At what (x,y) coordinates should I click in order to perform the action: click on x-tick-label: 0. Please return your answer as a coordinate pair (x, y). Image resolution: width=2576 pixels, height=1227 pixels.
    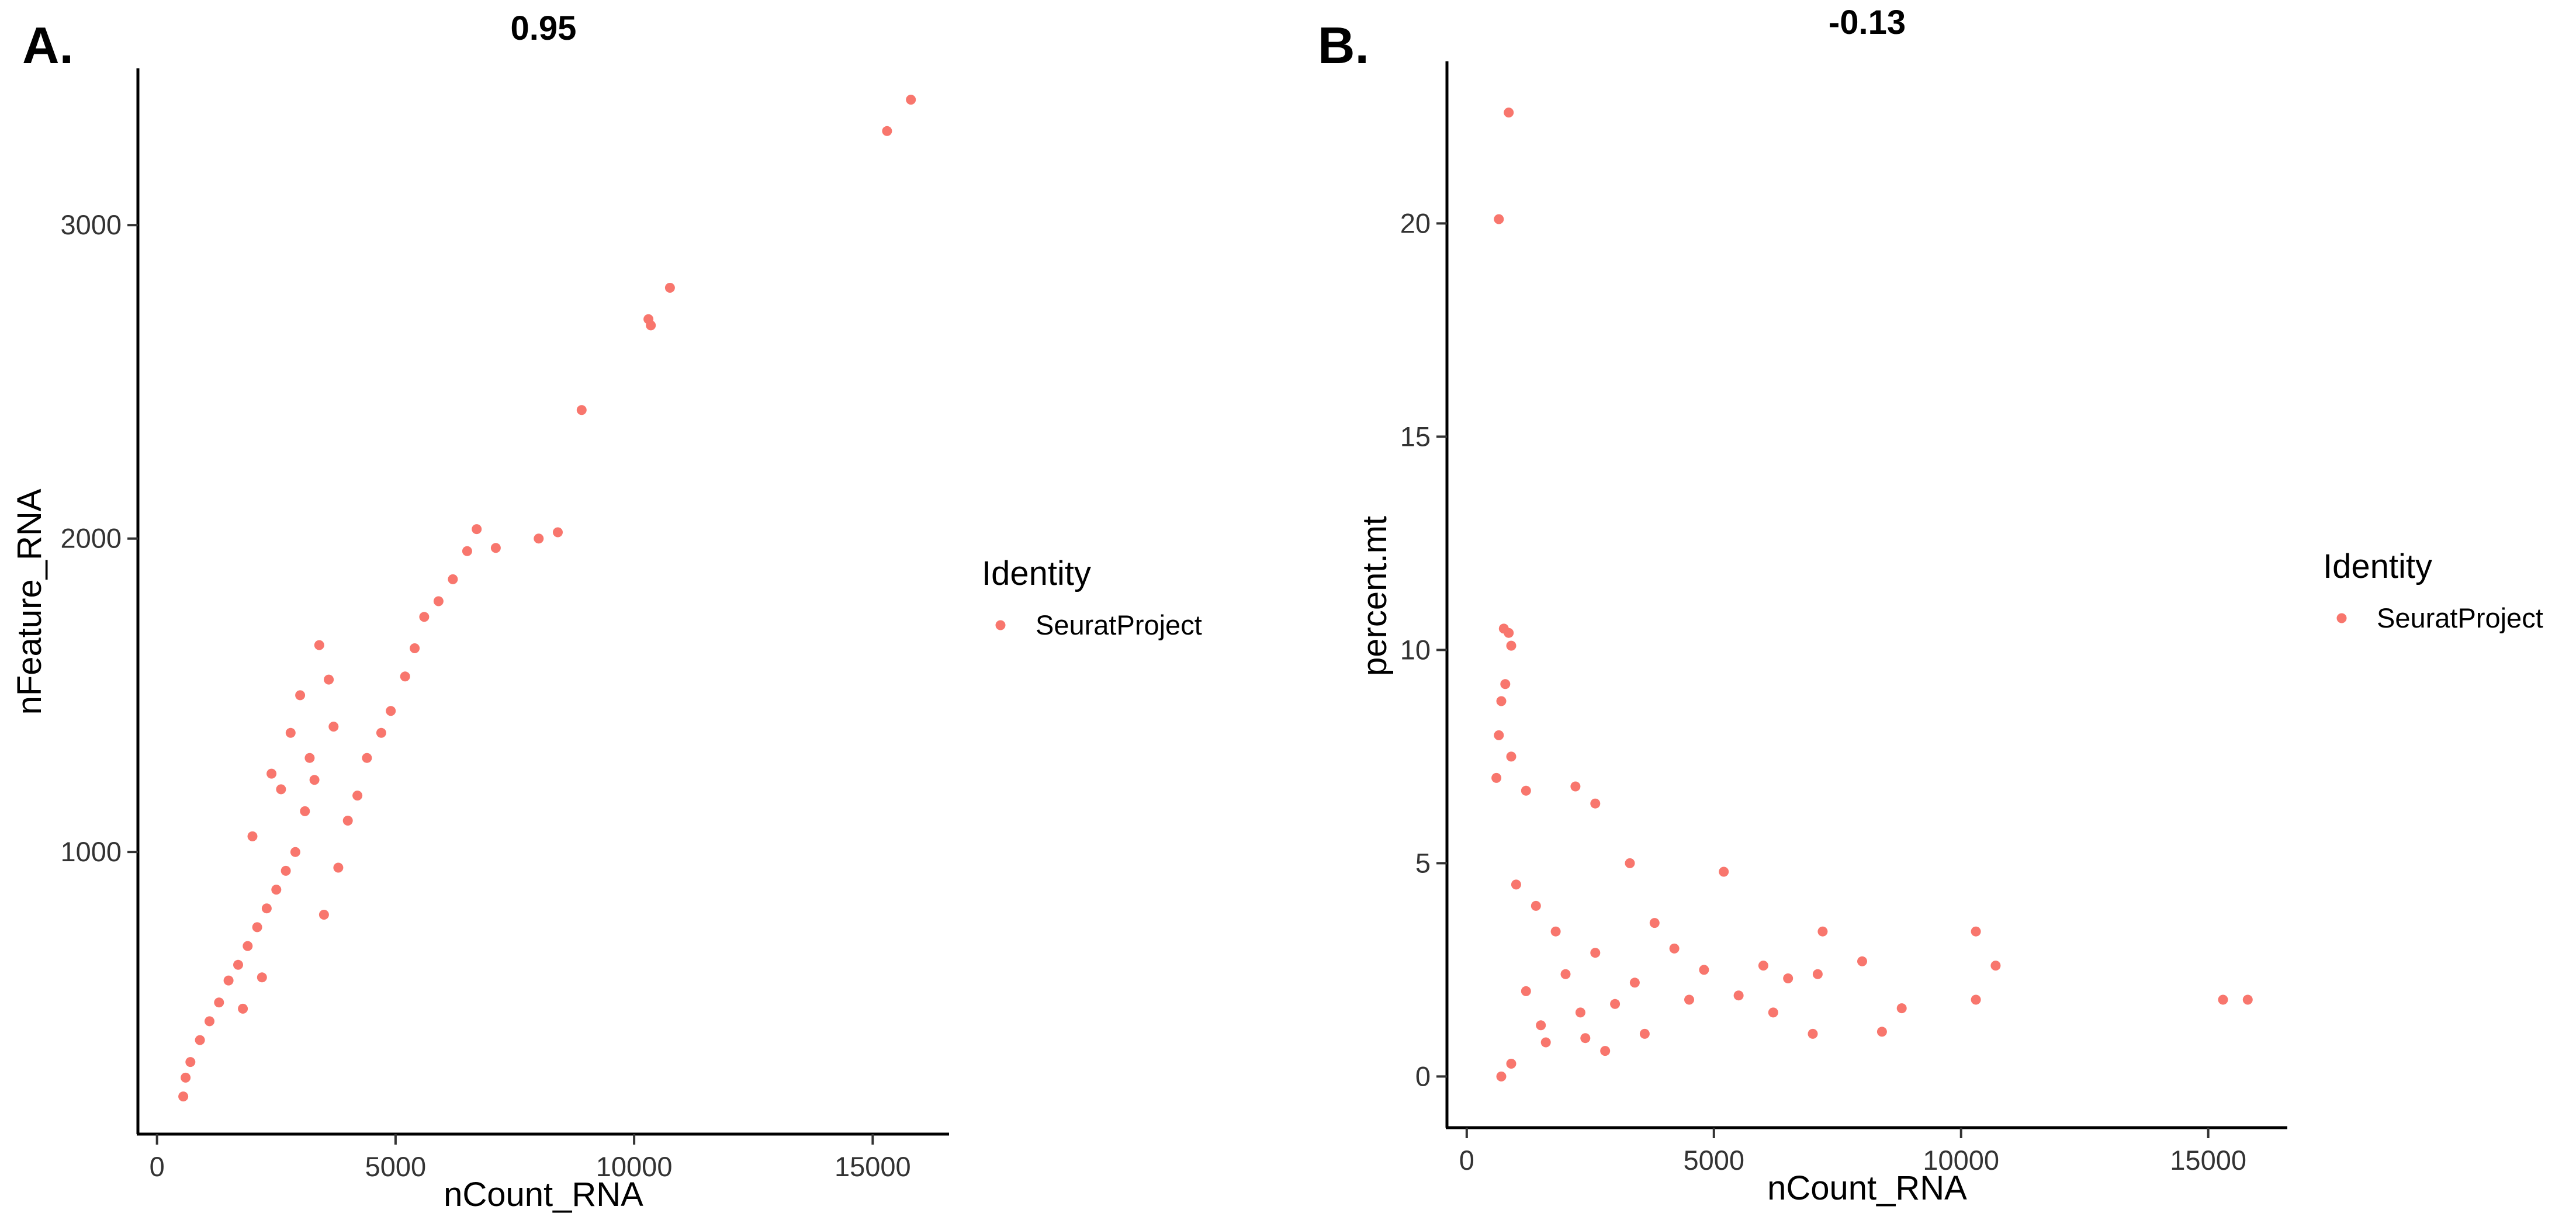
    Looking at the image, I should click on (157, 1166).